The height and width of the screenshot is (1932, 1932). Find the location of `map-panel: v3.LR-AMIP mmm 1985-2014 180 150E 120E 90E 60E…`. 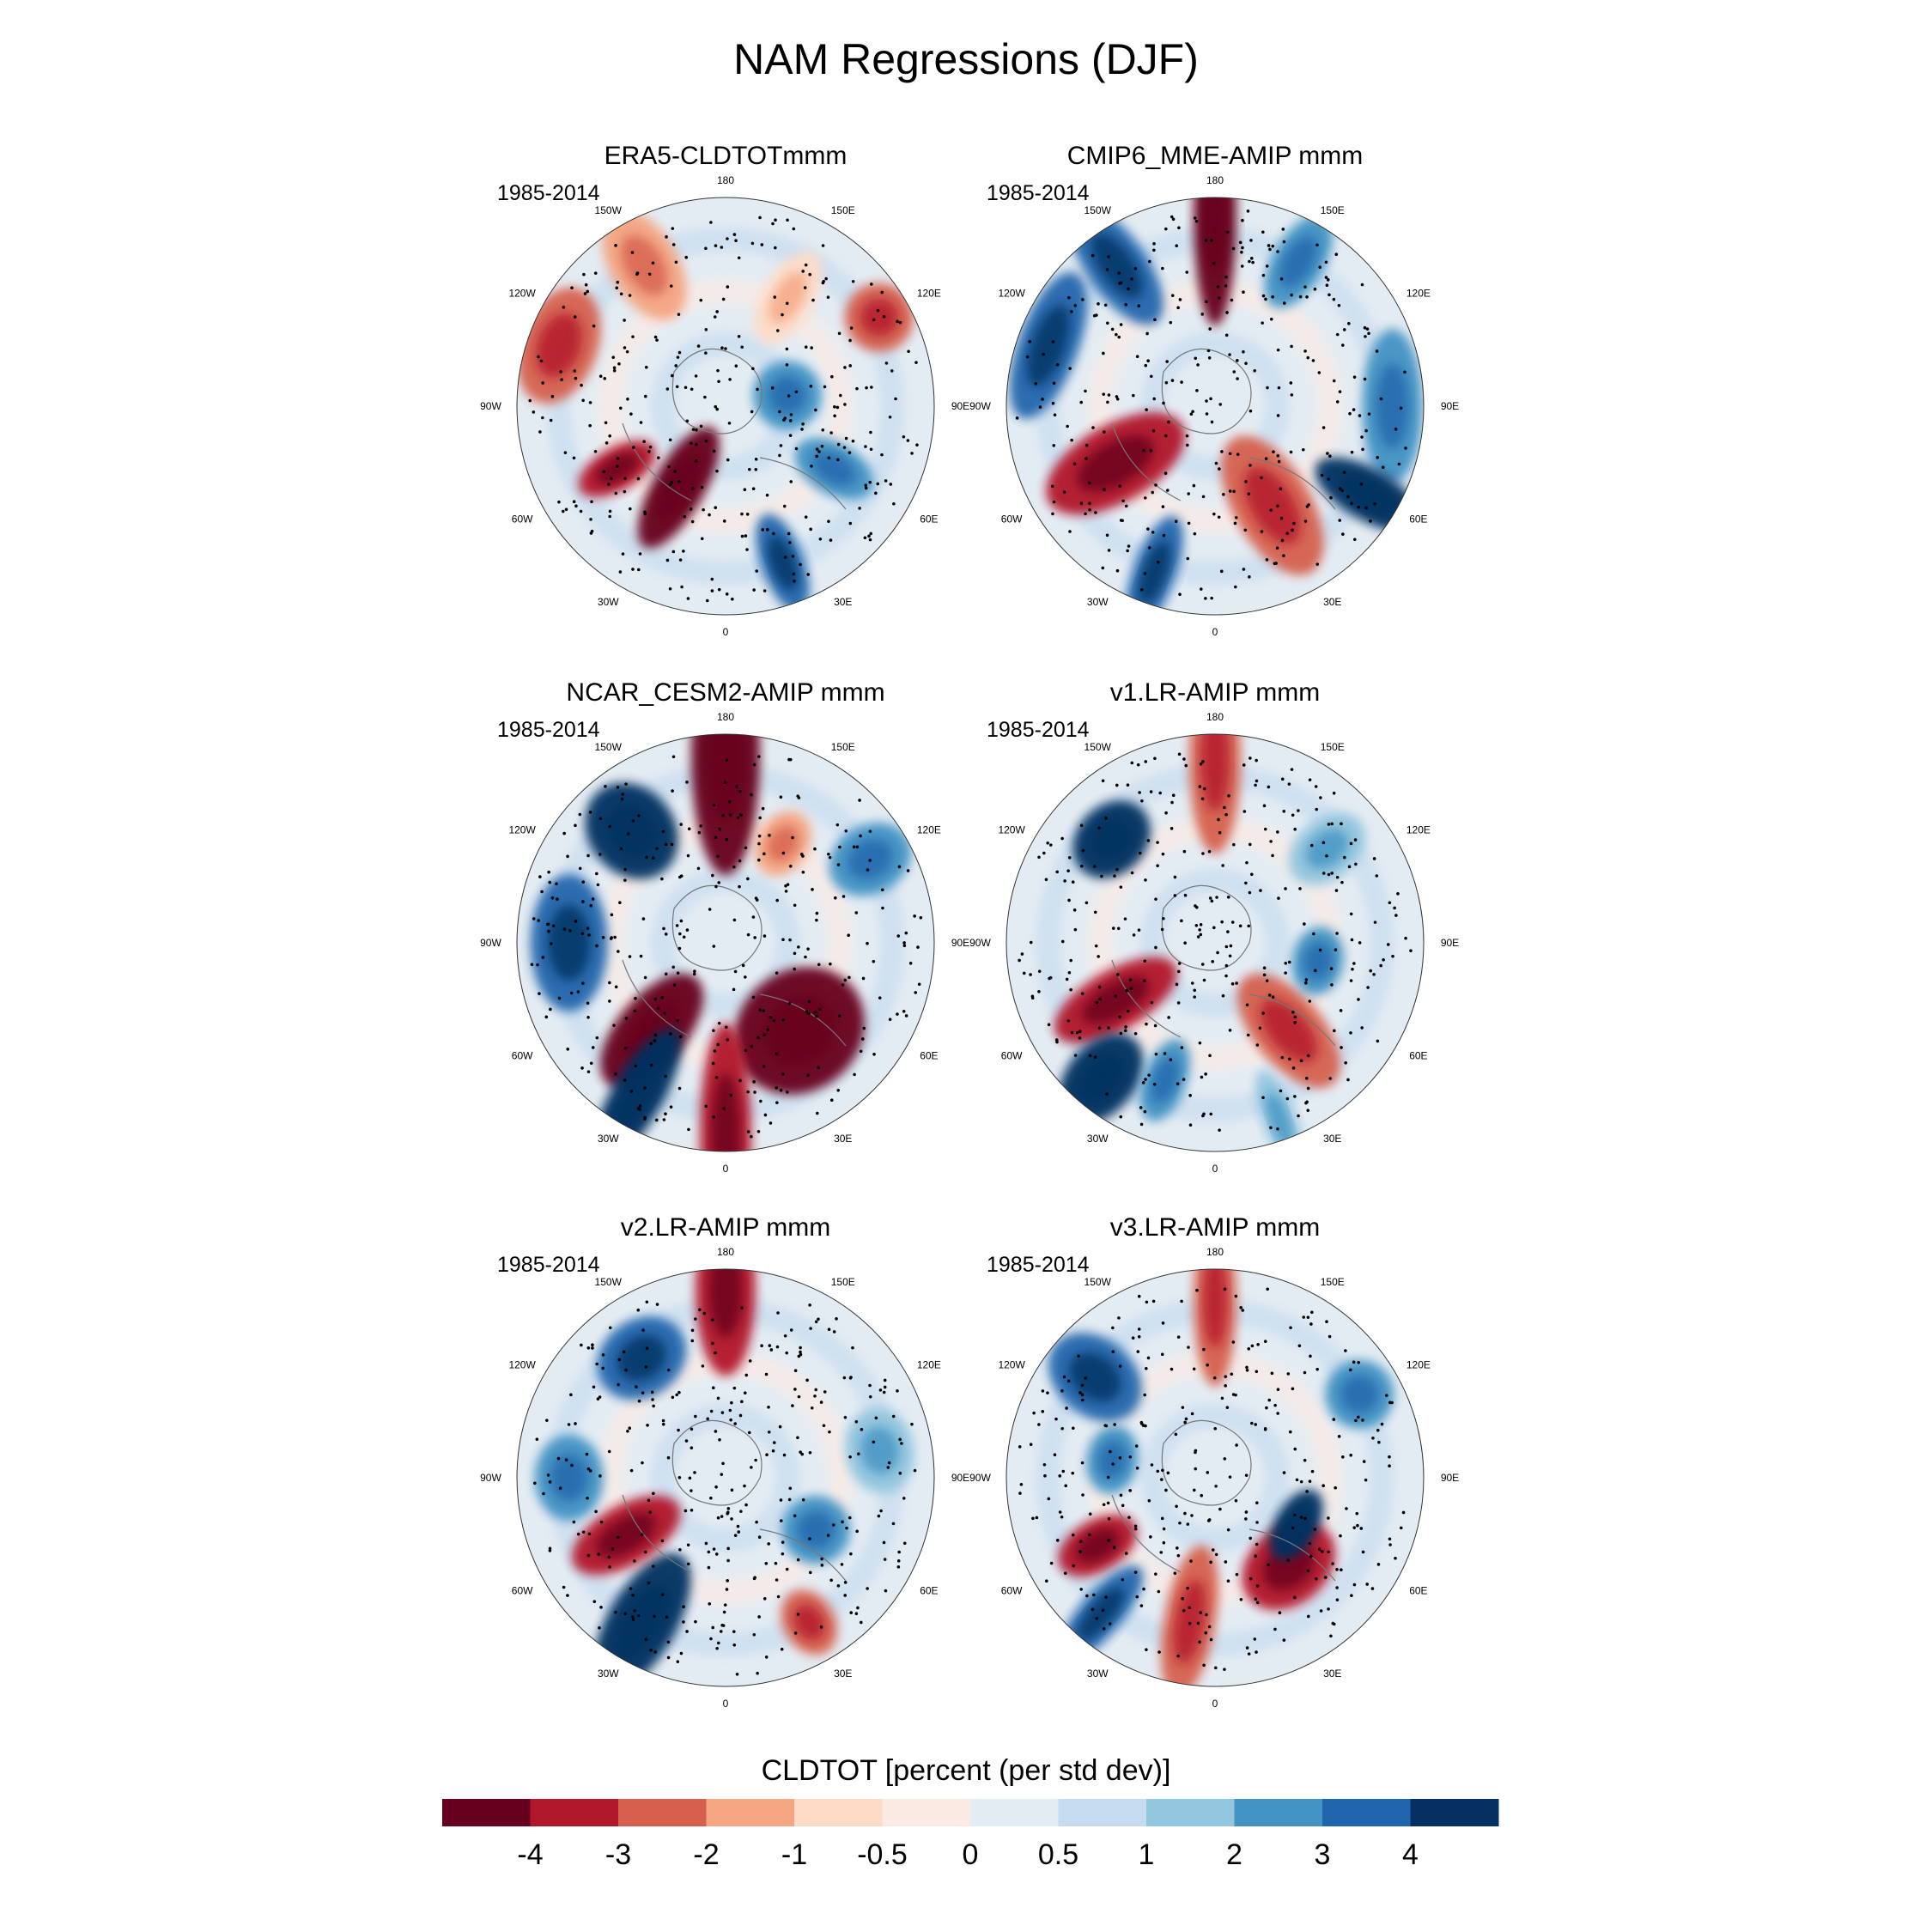

map-panel: v3.LR-AMIP mmm 1985-2014 180 150E 120E 90E 60E… is located at coordinates (1215, 1462).